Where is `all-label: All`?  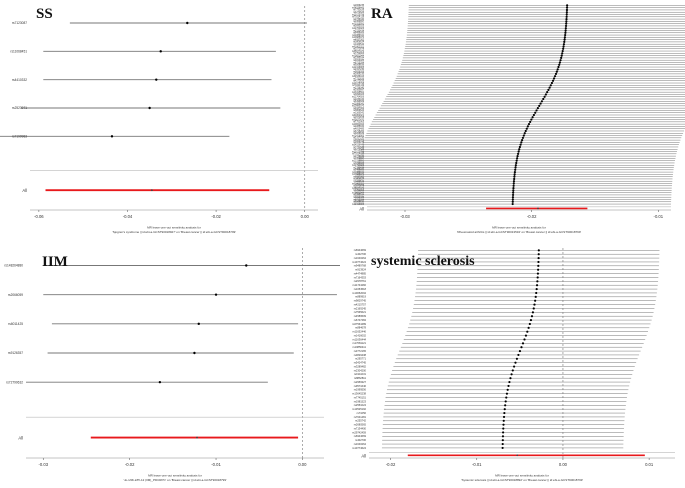 all-label: All is located at coordinates (363, 455).